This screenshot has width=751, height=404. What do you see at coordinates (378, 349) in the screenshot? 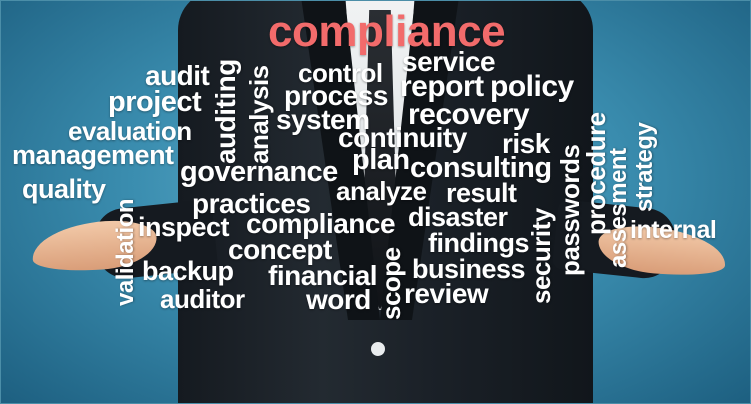
I see `jacket-button` at bounding box center [378, 349].